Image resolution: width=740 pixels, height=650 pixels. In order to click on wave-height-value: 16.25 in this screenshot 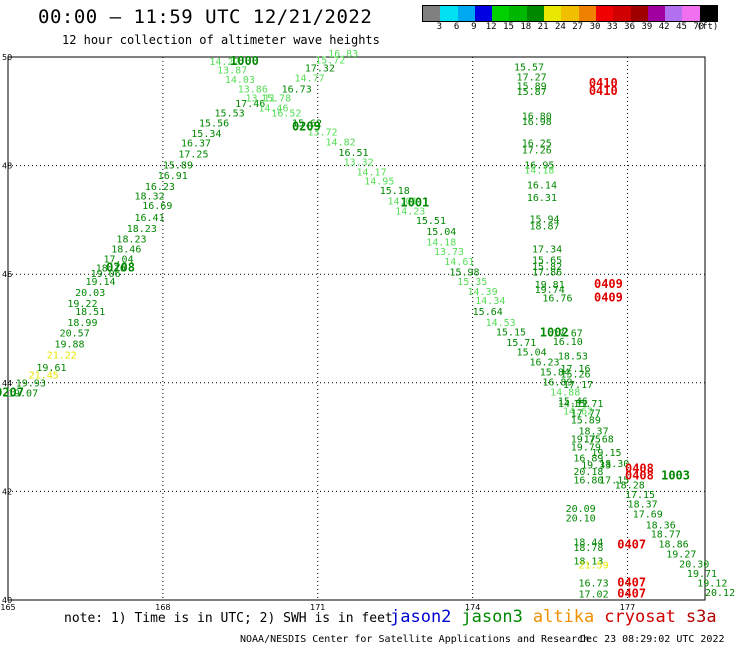, I will do `click(537, 144)`.